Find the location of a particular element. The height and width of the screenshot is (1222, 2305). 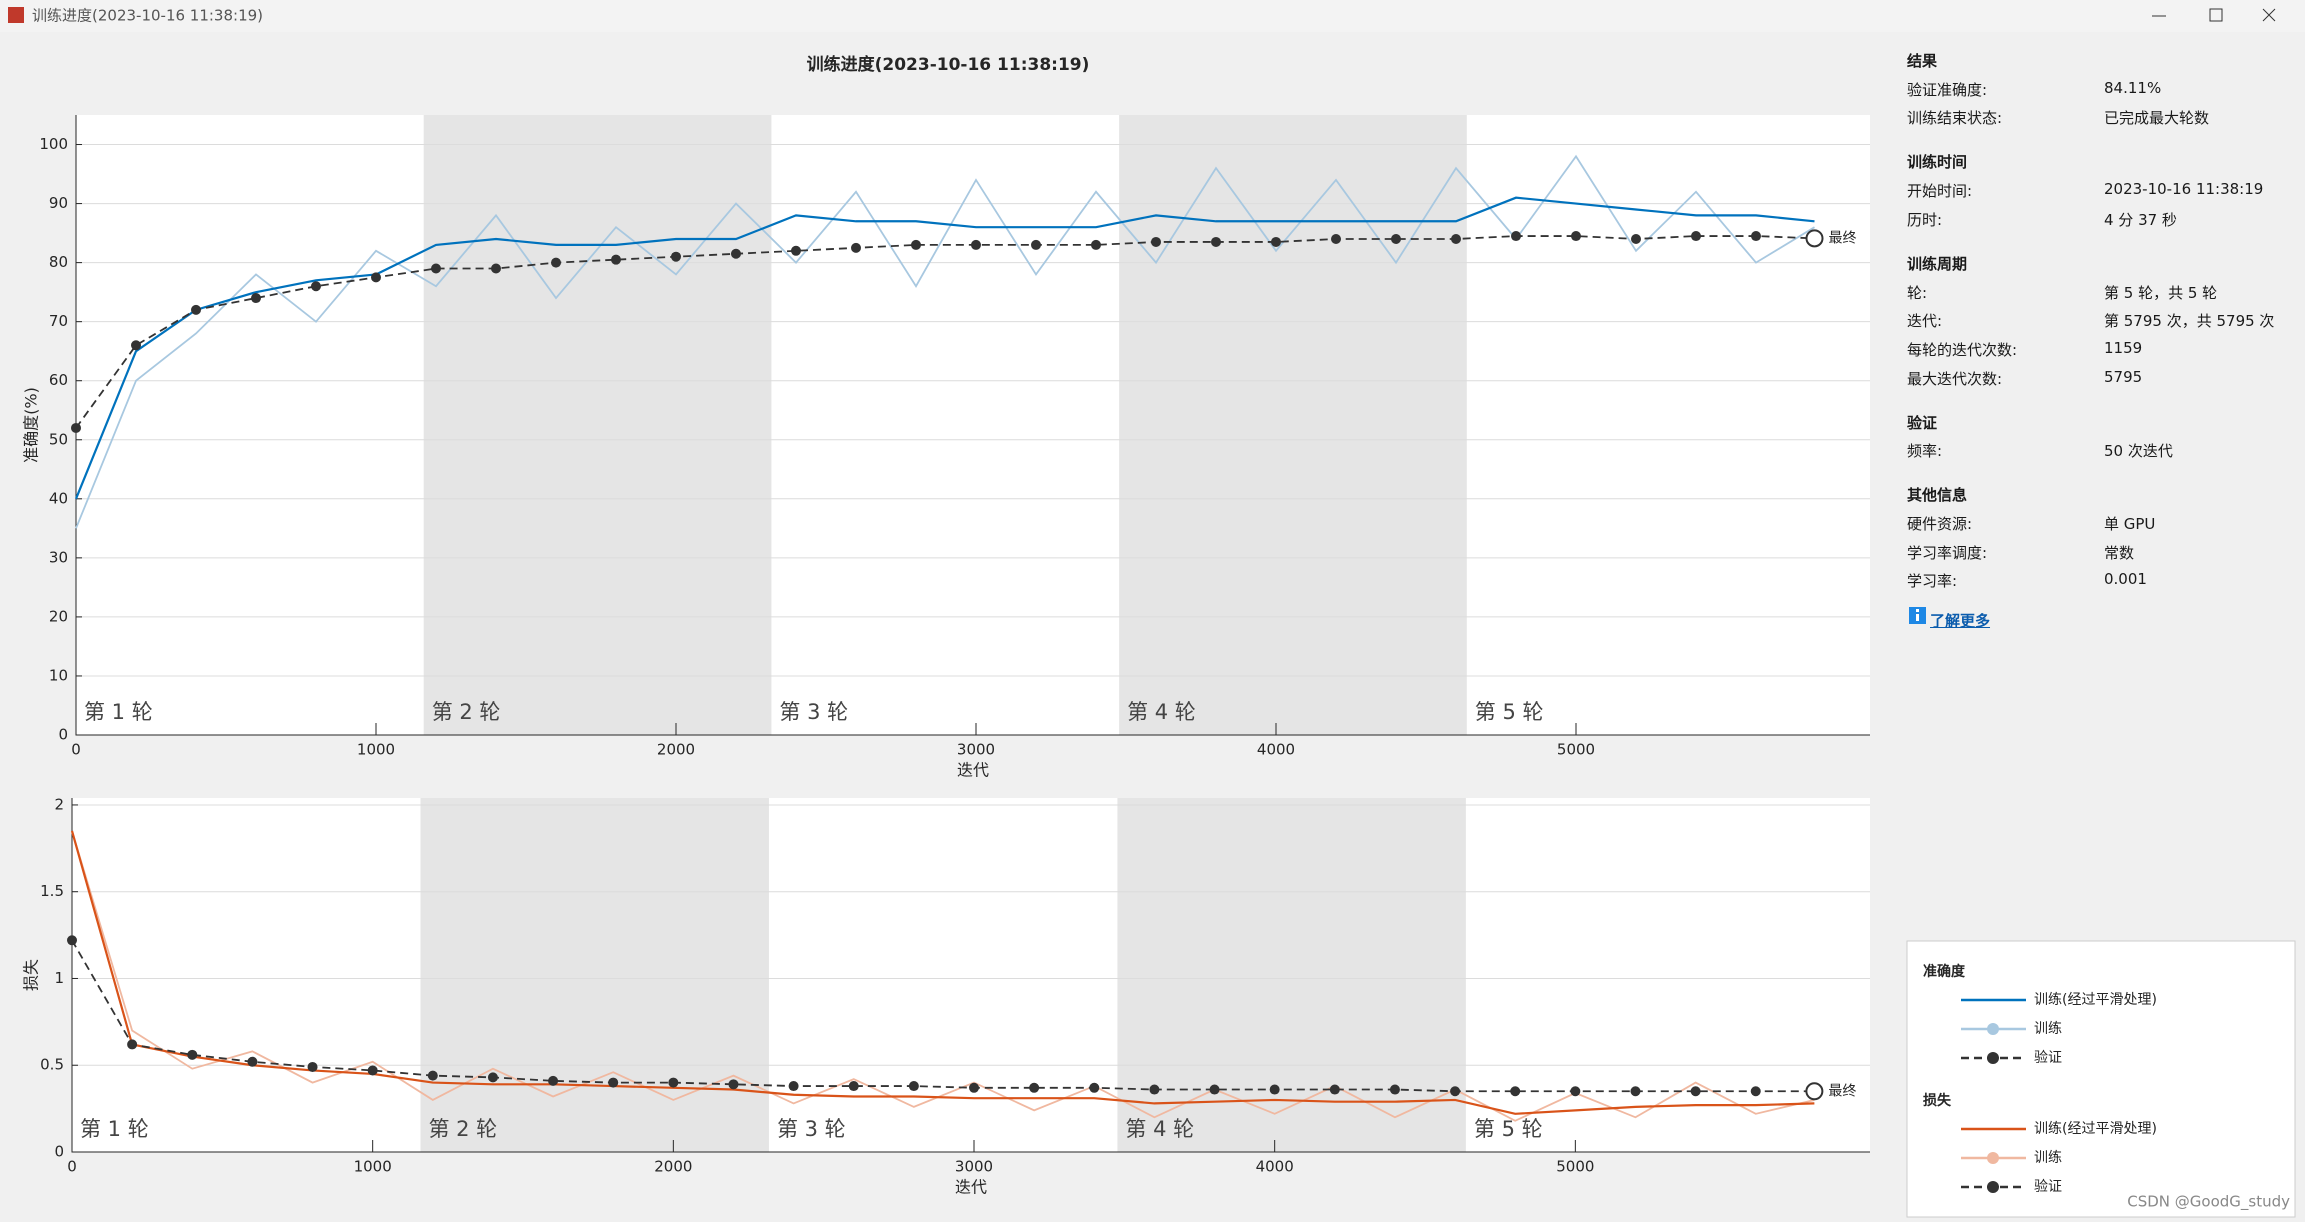

y-tick-label: 30 is located at coordinates (58, 557).